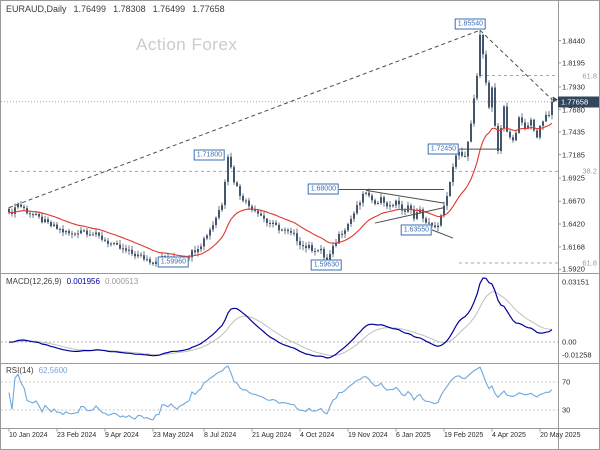  Describe the element at coordinates (413, 435) in the screenshot. I see `date-axis-label: 6 Jan 2025` at that location.